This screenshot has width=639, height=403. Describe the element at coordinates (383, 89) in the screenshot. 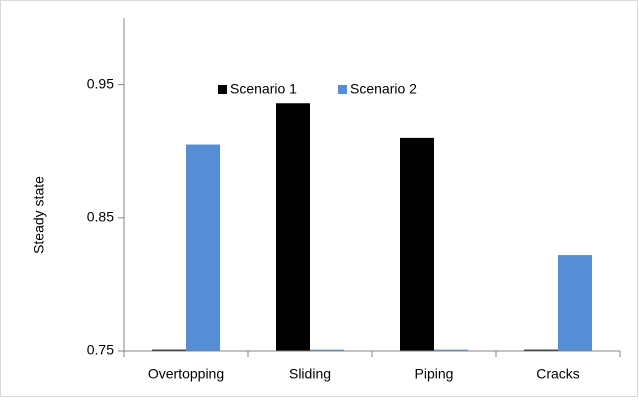

I see `legend-label: Scenario 2` at that location.